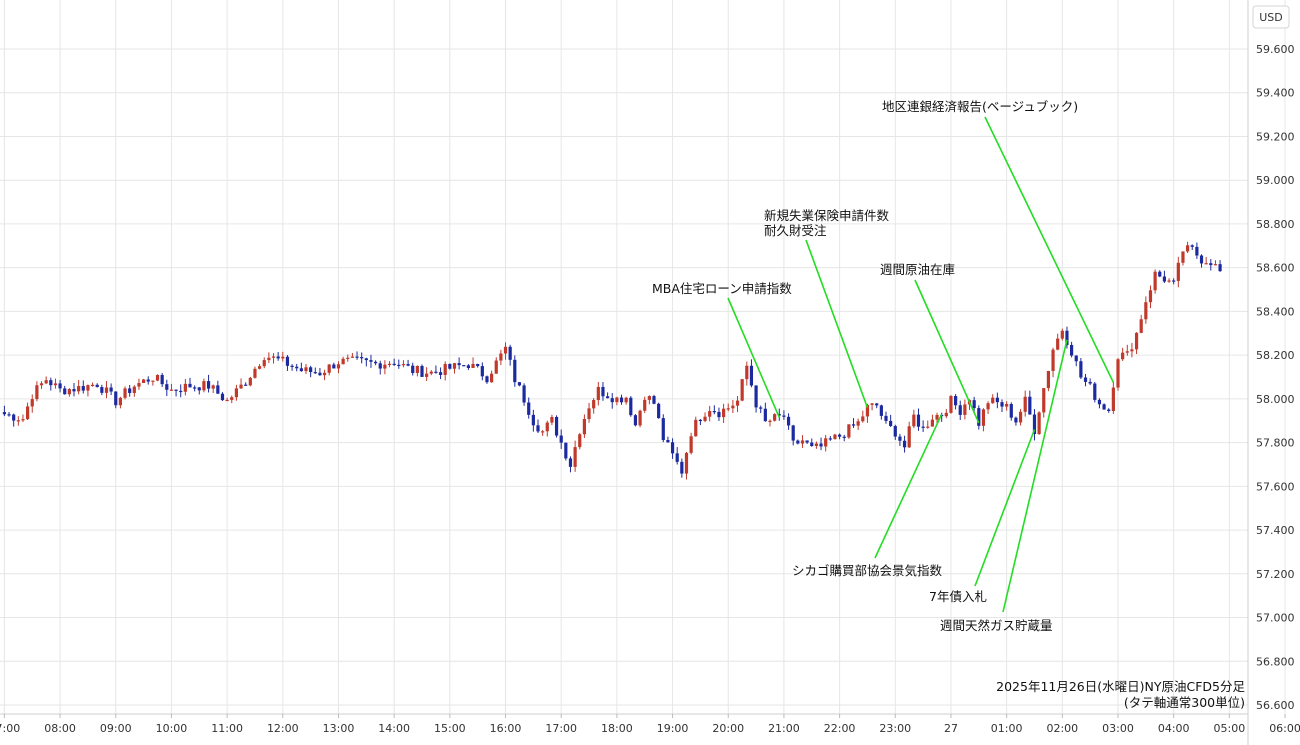 This screenshot has width=1300, height=745. I want to click on x-tick-label: 01:00, so click(1007, 728).